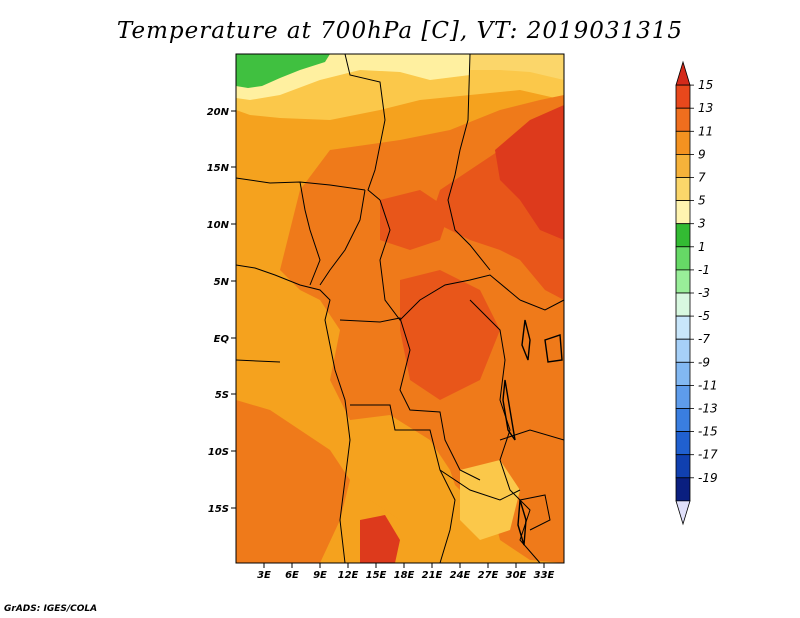 Image resolution: width=800 pixels, height=618 pixels. I want to click on lon-label: 12E, so click(348, 575).